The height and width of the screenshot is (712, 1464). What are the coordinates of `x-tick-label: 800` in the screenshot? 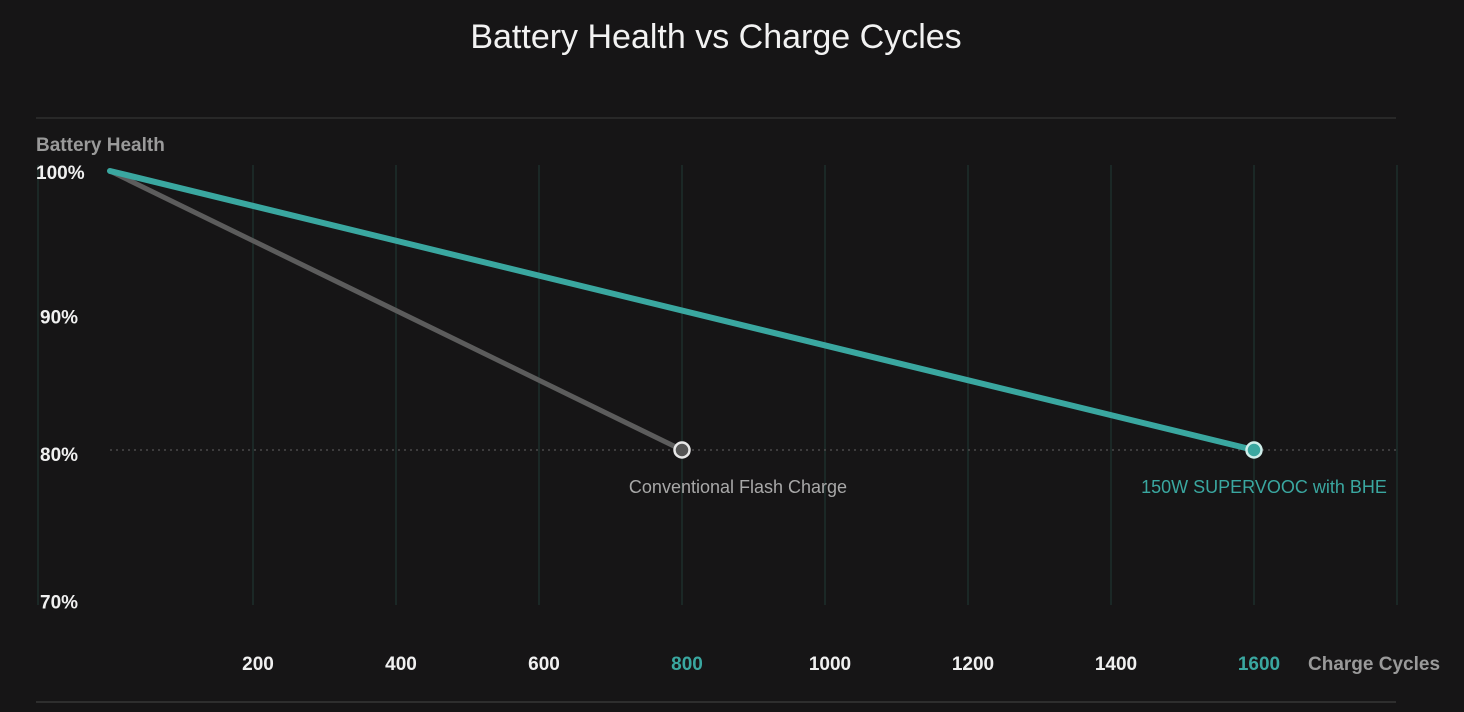 It's located at (687, 664).